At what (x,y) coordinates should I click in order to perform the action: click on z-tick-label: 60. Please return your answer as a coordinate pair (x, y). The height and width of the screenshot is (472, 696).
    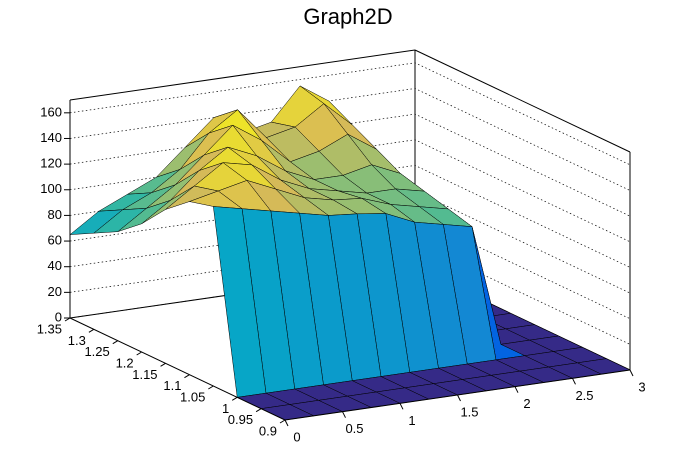
    Looking at the image, I should click on (55, 239).